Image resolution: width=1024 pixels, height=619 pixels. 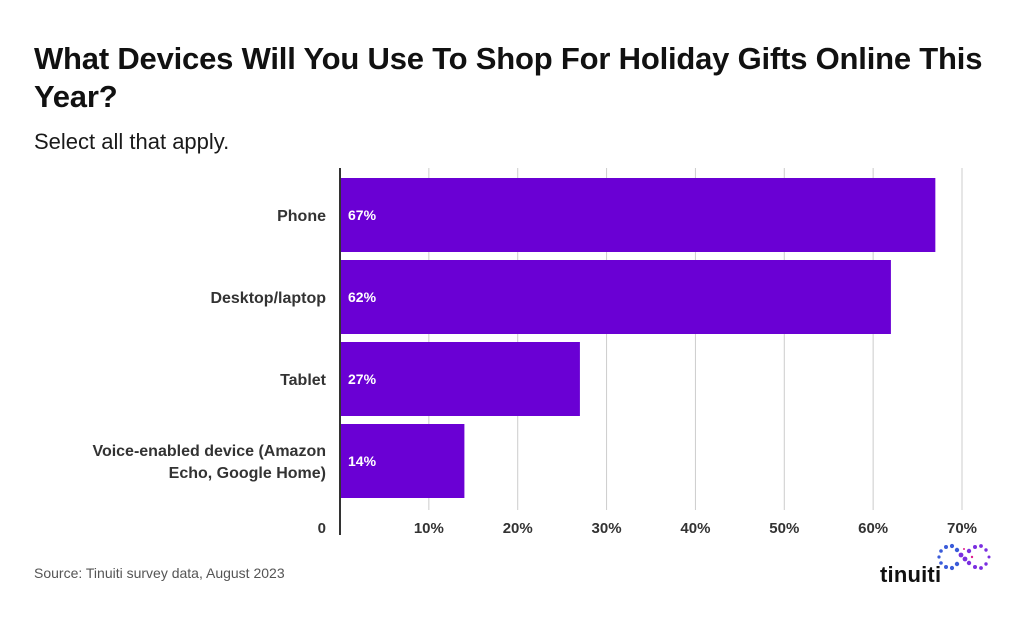 What do you see at coordinates (429, 528) in the screenshot?
I see `x-tick-label: 10%` at bounding box center [429, 528].